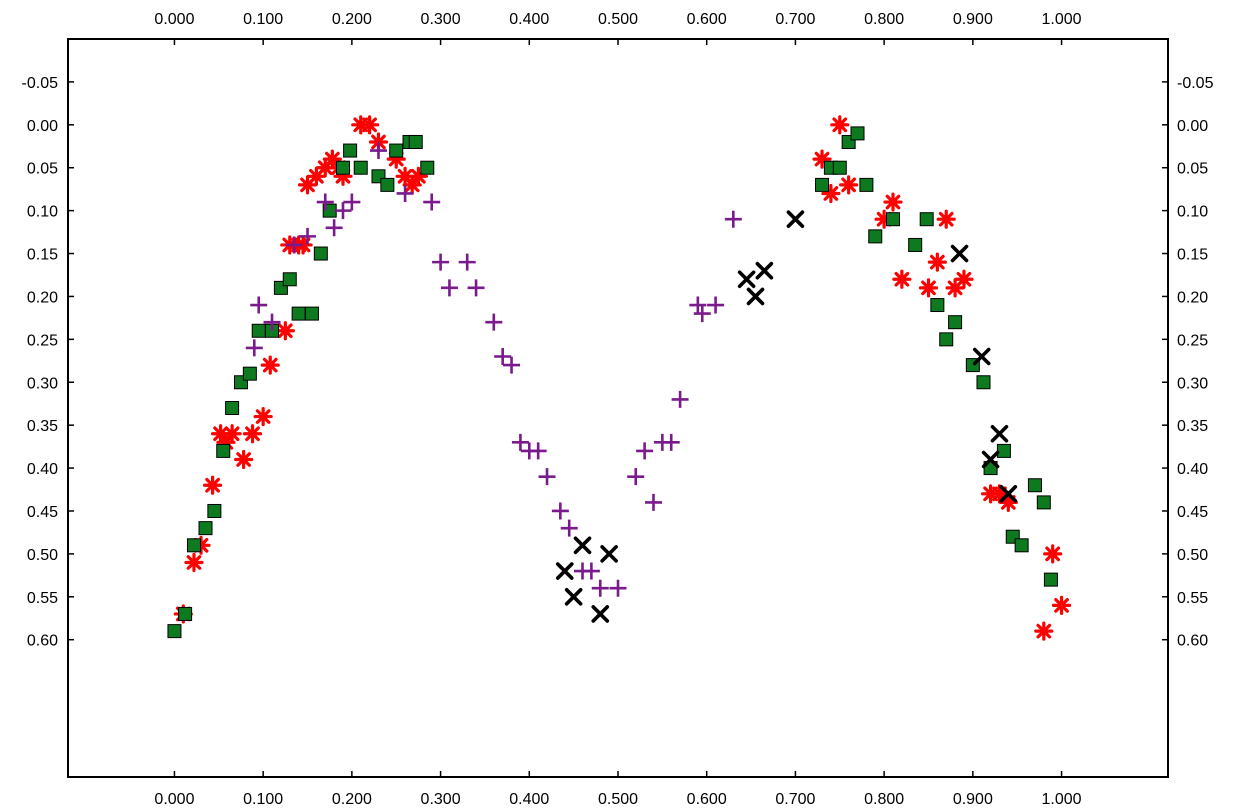 The width and height of the screenshot is (1239, 812). What do you see at coordinates (263, 799) in the screenshot?
I see `x-tick-label-bottom: 0.100` at bounding box center [263, 799].